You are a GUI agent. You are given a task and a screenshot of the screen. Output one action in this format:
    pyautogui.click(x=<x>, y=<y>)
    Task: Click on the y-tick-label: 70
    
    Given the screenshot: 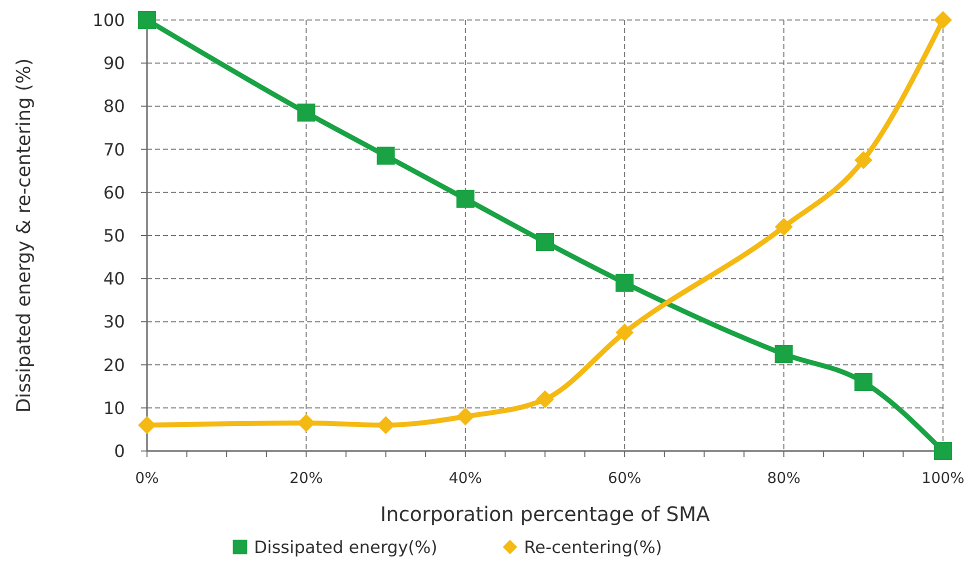 What is the action you would take?
    pyautogui.click(x=114, y=150)
    